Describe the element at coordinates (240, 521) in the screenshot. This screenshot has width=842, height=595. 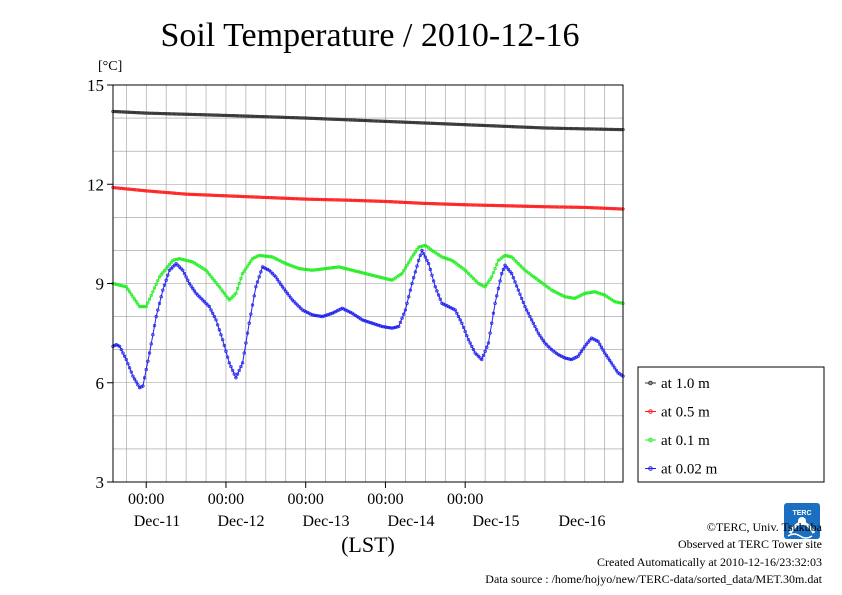
I see `x-day-label: Dec-12` at that location.